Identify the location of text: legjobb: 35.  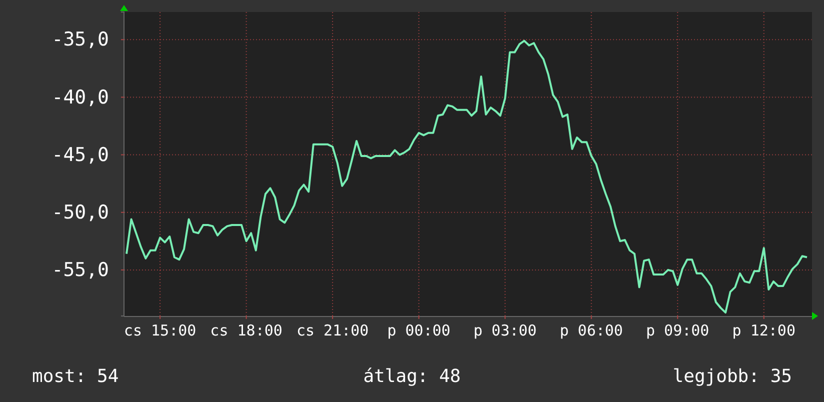
(732, 376).